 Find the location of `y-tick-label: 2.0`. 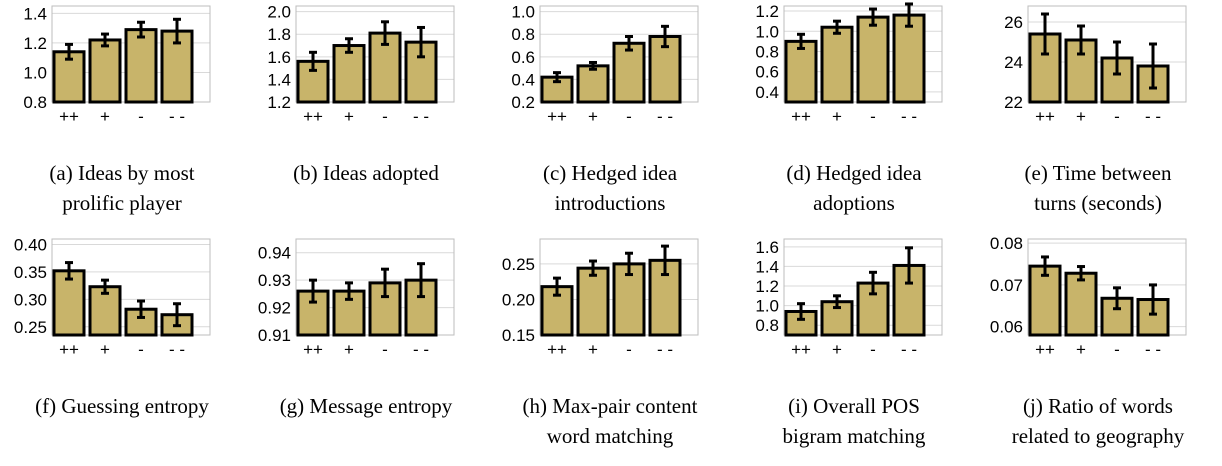

y-tick-label: 2.0 is located at coordinates (279, 12).